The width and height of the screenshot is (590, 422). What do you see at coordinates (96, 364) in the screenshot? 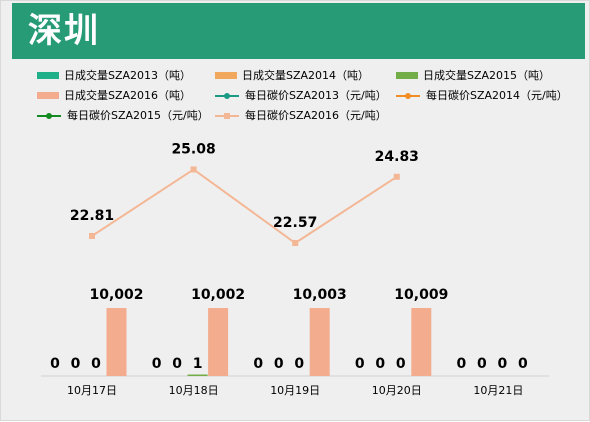
I see `bar-label-s3-c1: 0` at bounding box center [96, 364].